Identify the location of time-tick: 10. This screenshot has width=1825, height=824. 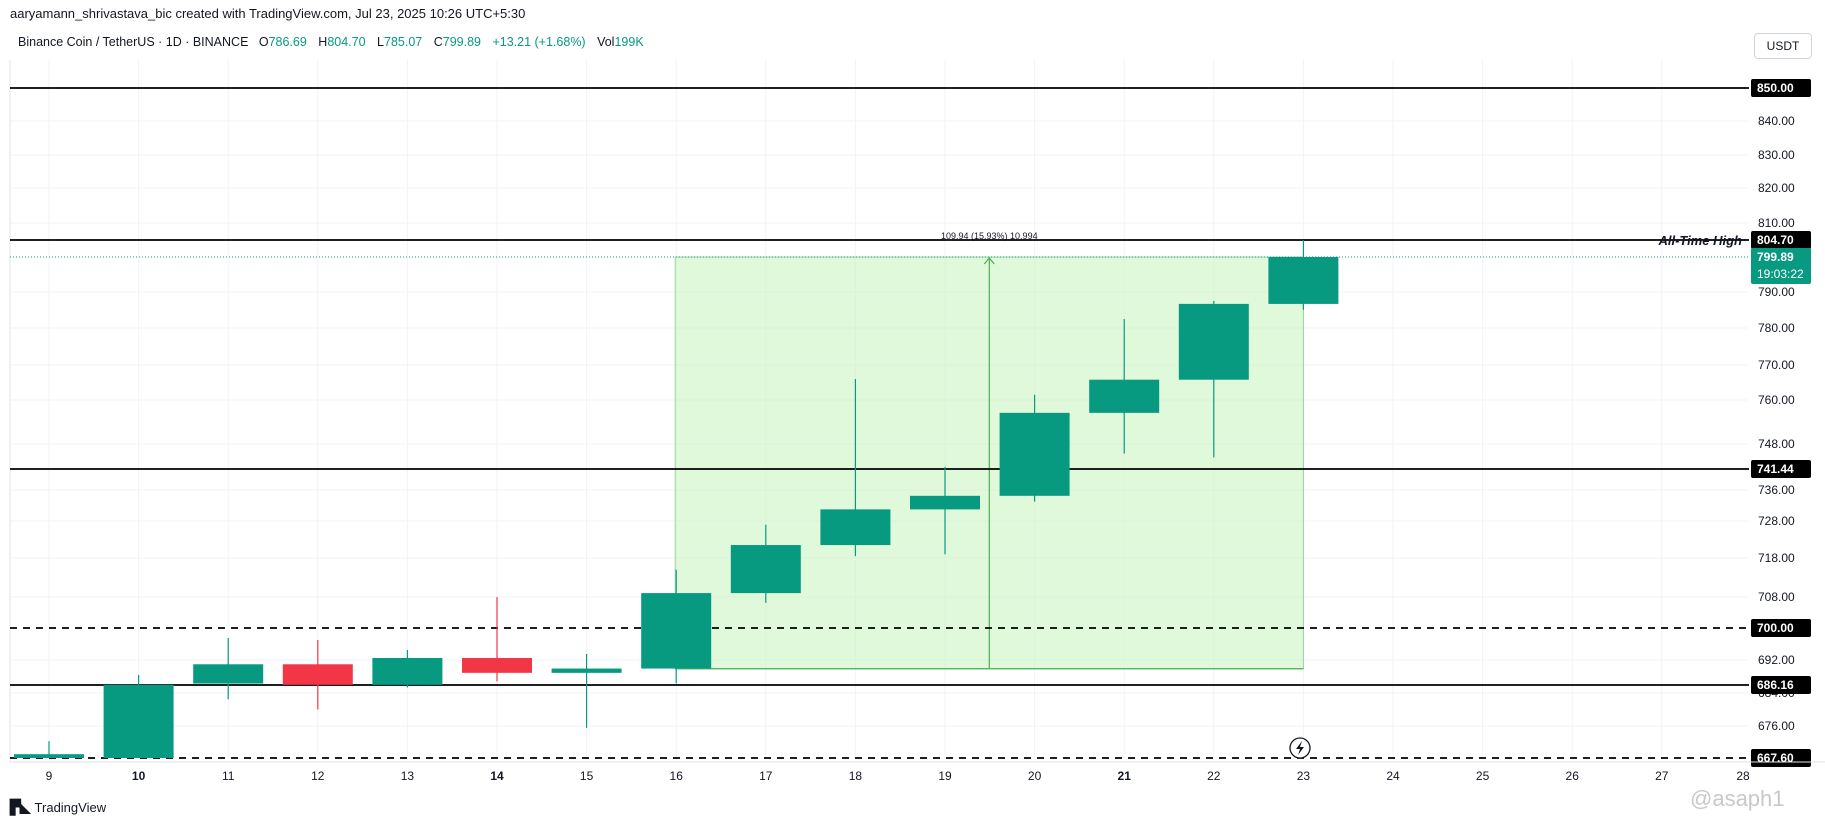
(139, 776).